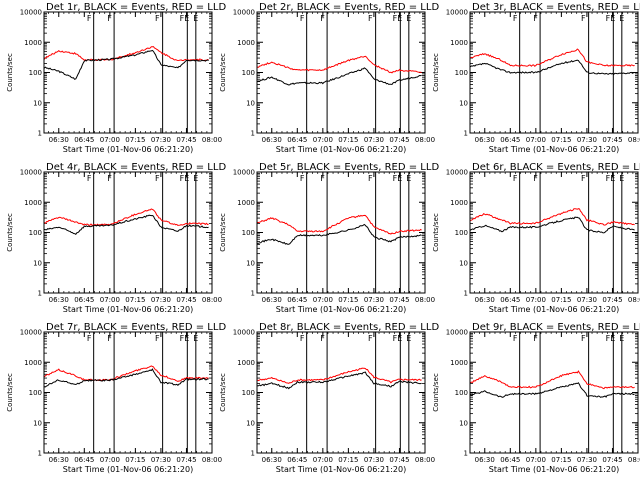 The width and height of the screenshot is (640, 480). Describe the element at coordinates (349, 327) in the screenshot. I see `panel-title: Det 8r, BLACK = Events, RED = LLD` at that location.